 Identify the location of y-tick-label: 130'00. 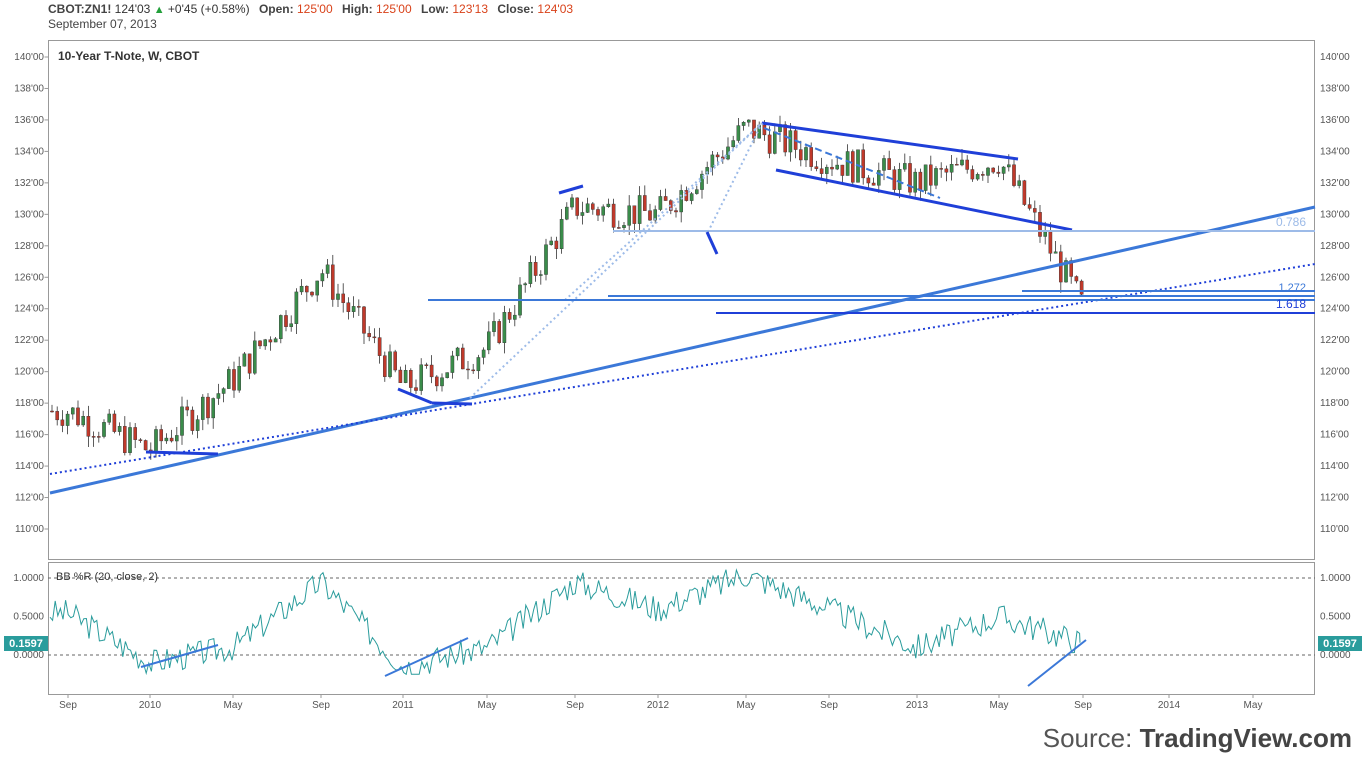
(29, 214).